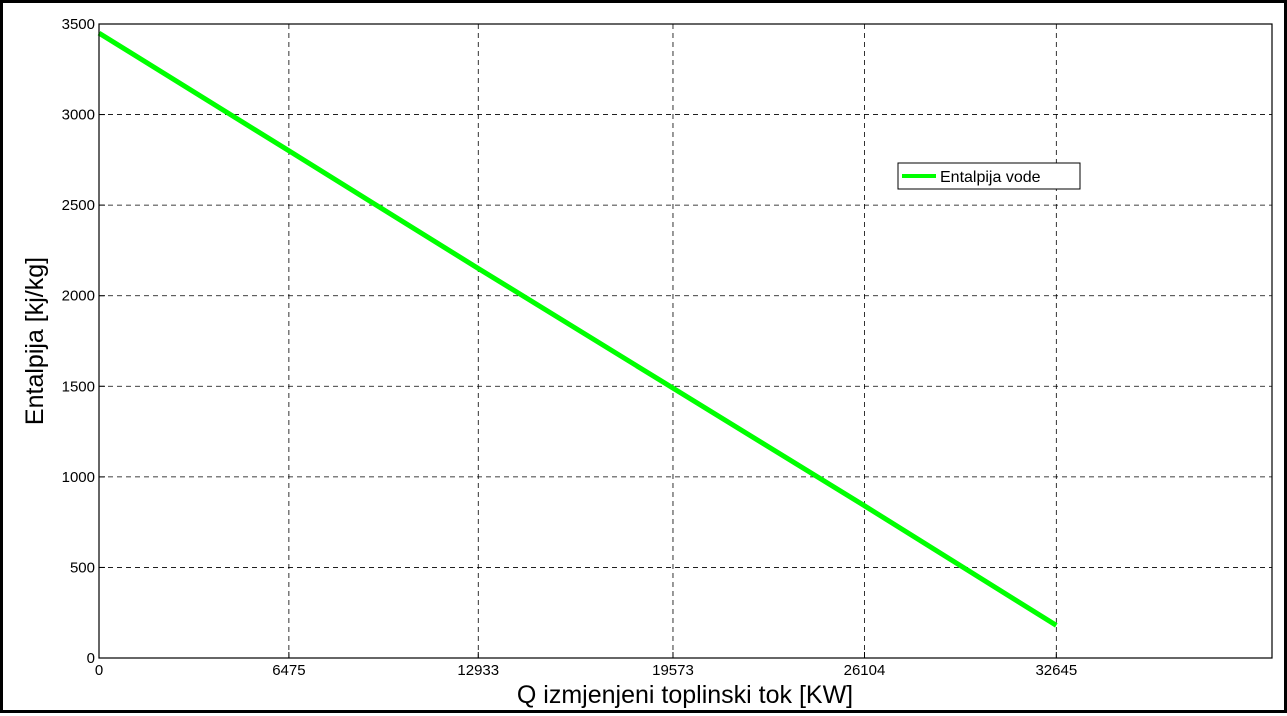 The image size is (1287, 716). I want to click on y-tick-label: 500, so click(82, 567).